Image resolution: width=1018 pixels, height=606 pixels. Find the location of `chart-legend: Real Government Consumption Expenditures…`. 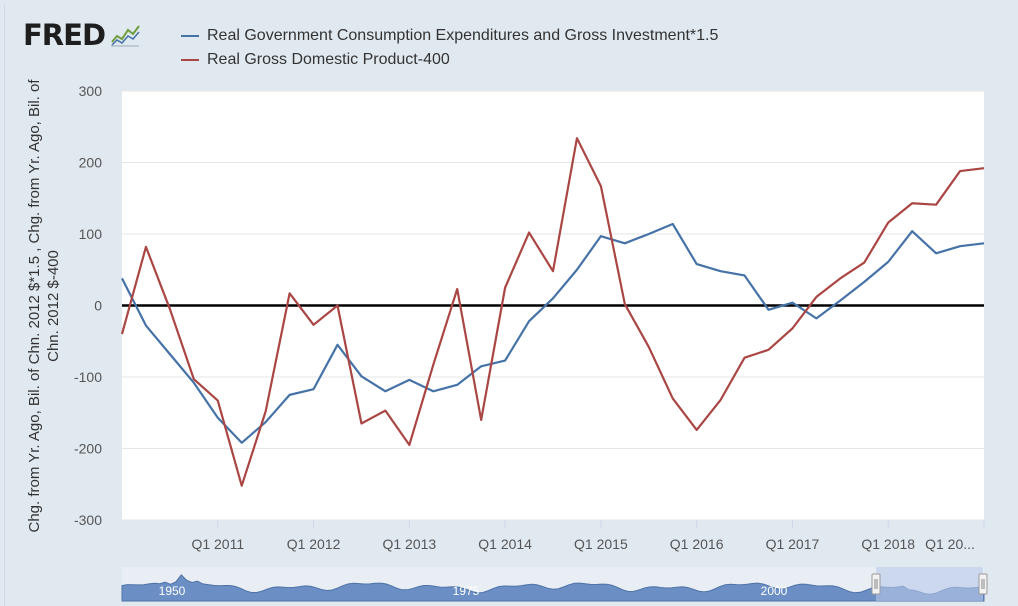

chart-legend: Real Government Consumption Expenditures… is located at coordinates (449, 48).